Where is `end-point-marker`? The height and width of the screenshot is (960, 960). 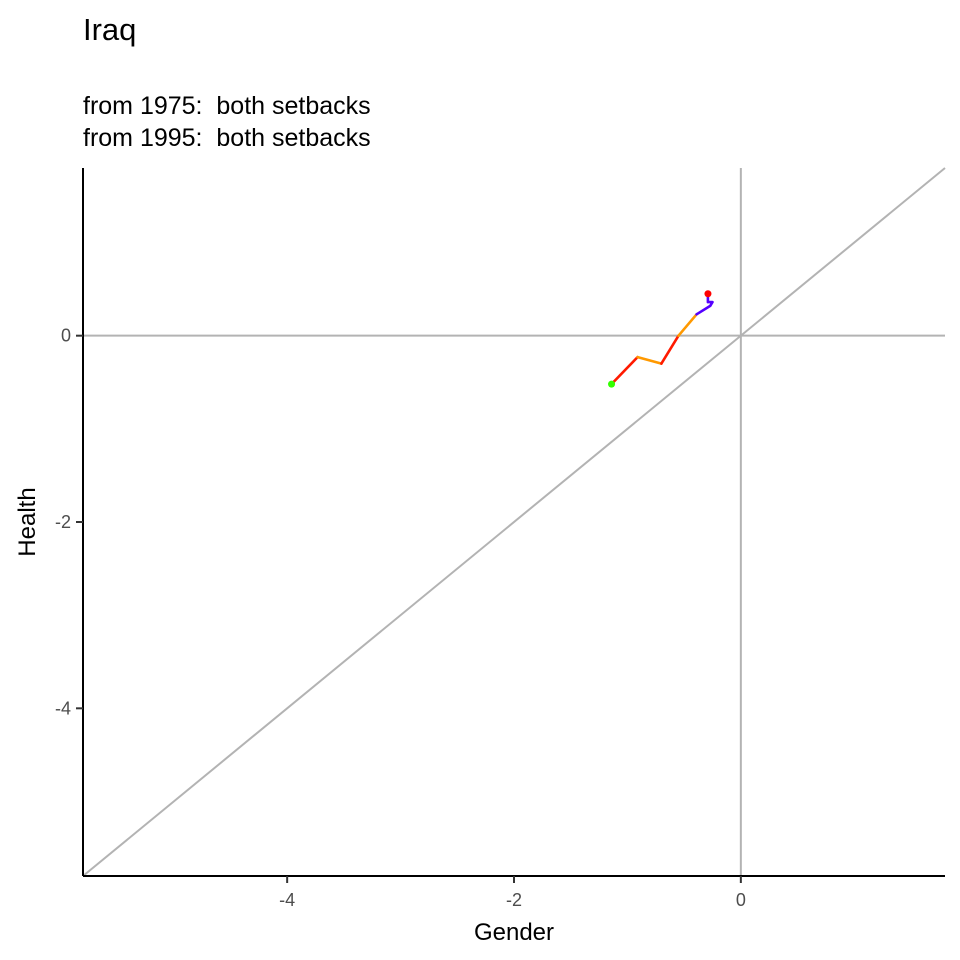
end-point-marker is located at coordinates (708, 294).